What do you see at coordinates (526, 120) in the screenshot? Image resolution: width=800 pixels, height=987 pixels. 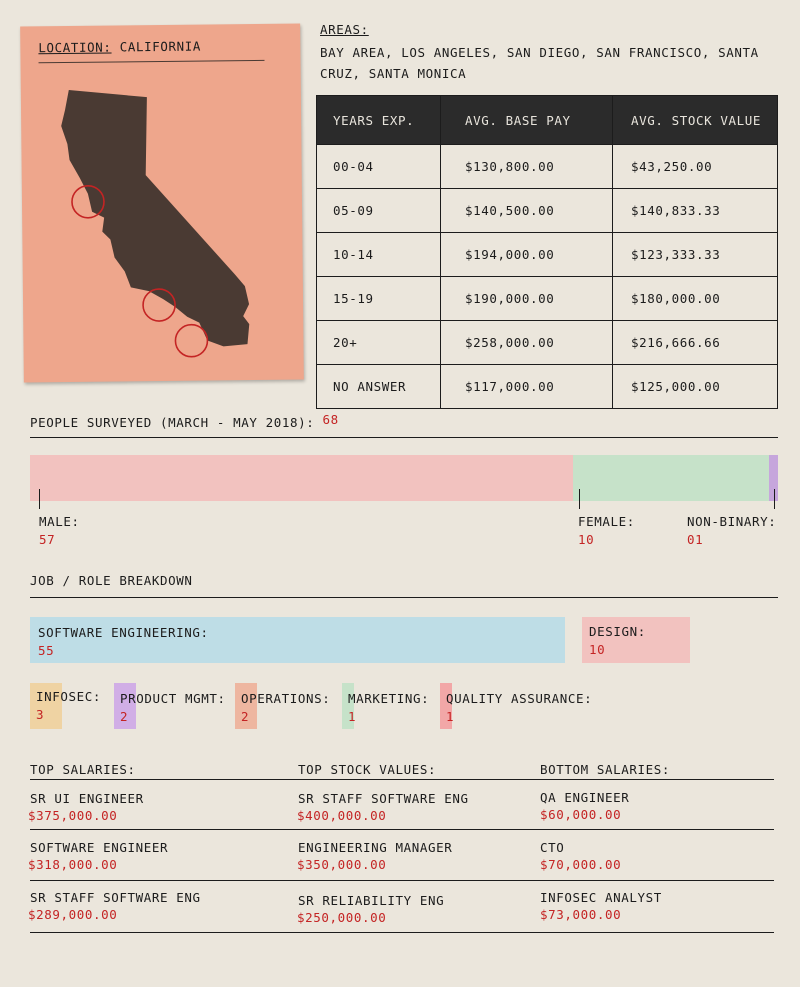 I see `header-base-pay: AVG. BASE PAY` at bounding box center [526, 120].